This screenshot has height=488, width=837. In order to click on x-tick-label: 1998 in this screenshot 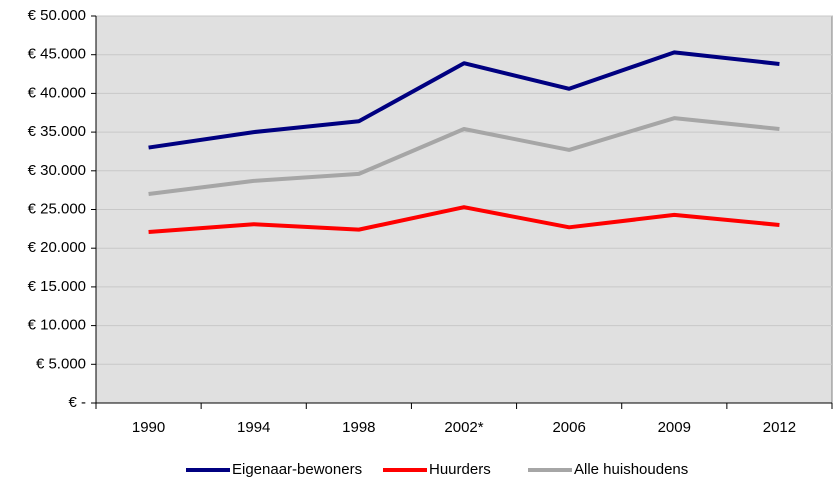, I will do `click(358, 427)`.